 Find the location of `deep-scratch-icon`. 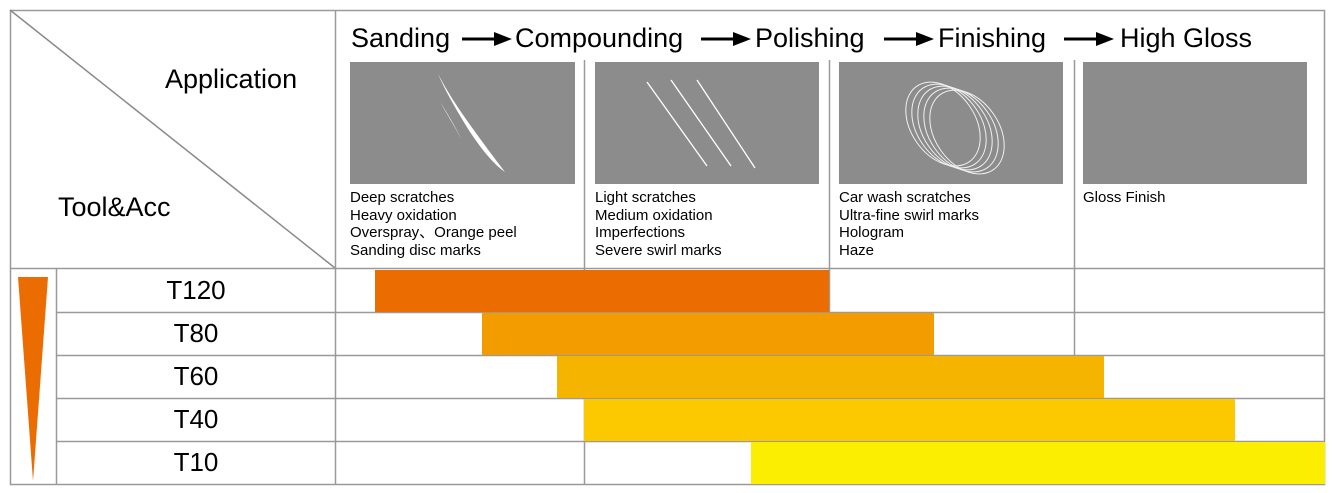

deep-scratch-icon is located at coordinates (471, 123).